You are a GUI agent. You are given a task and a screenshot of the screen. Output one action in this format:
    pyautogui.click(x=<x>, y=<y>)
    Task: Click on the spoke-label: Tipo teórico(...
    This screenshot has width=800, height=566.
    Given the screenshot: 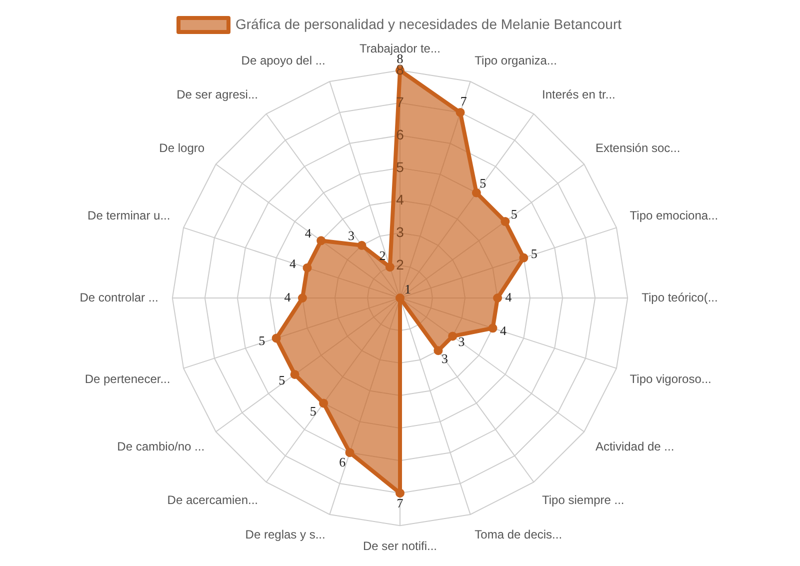 What is the action you would take?
    pyautogui.click(x=680, y=297)
    